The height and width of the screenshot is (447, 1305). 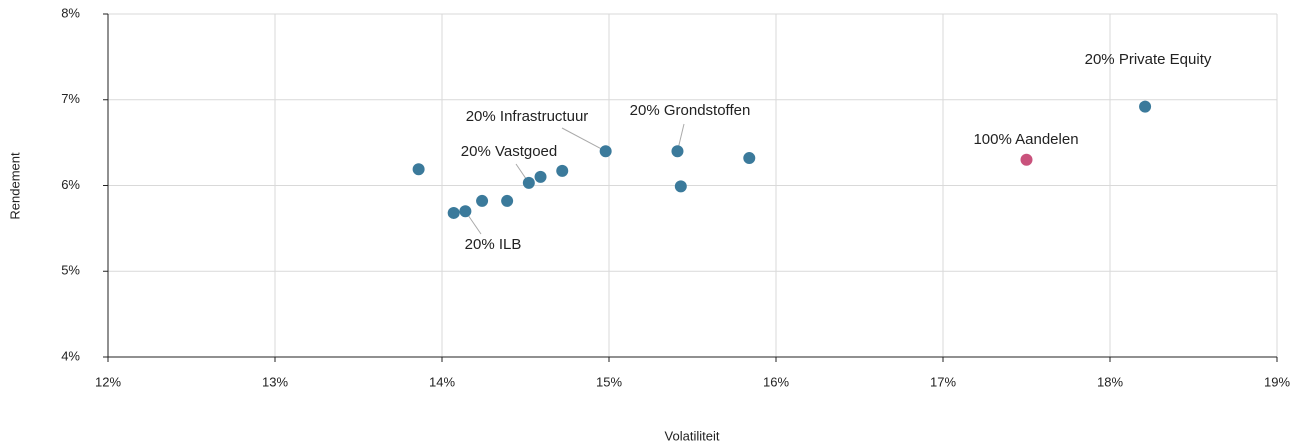 I want to click on y-tick-label: 7%, so click(x=70, y=98).